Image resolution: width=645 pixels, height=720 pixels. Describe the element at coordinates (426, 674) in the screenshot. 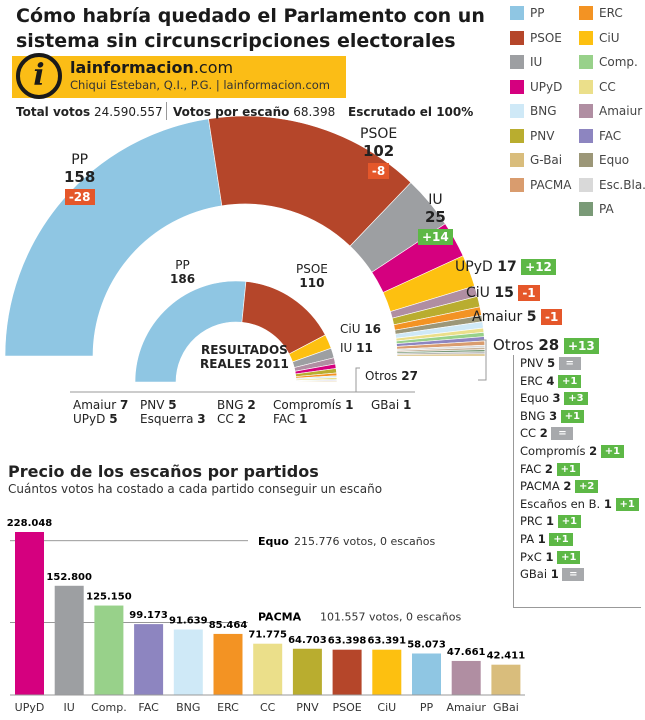

I see `bar-pp` at that location.